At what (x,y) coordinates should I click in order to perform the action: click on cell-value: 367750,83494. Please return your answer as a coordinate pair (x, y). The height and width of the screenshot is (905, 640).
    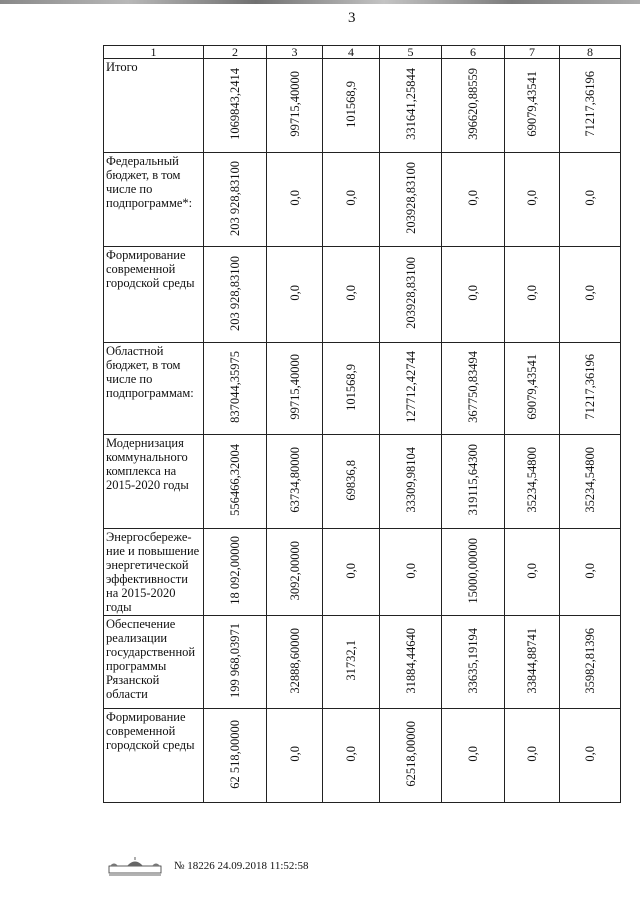
    Looking at the image, I should click on (473, 387).